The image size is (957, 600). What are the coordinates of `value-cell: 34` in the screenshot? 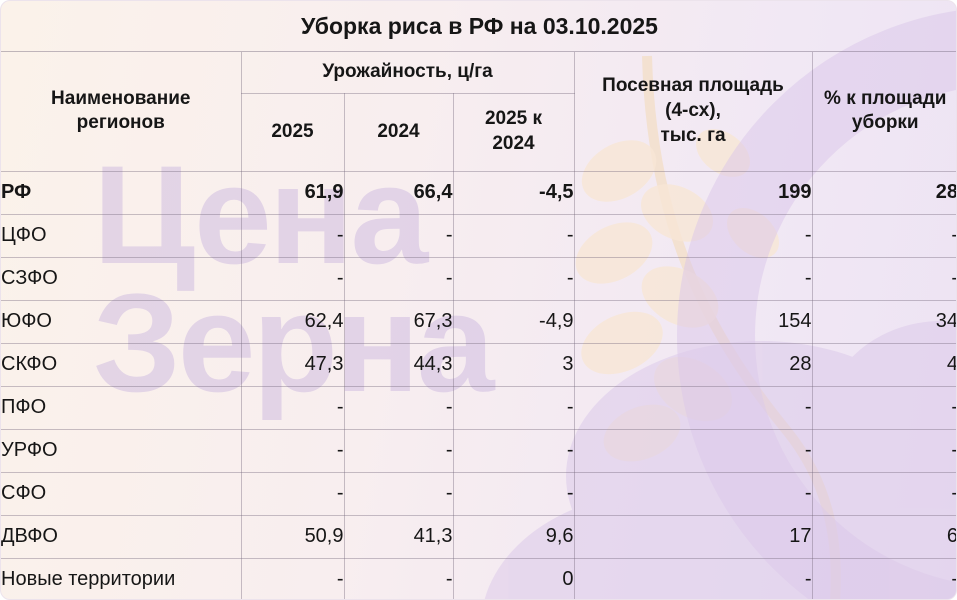 It's located at (883, 321).